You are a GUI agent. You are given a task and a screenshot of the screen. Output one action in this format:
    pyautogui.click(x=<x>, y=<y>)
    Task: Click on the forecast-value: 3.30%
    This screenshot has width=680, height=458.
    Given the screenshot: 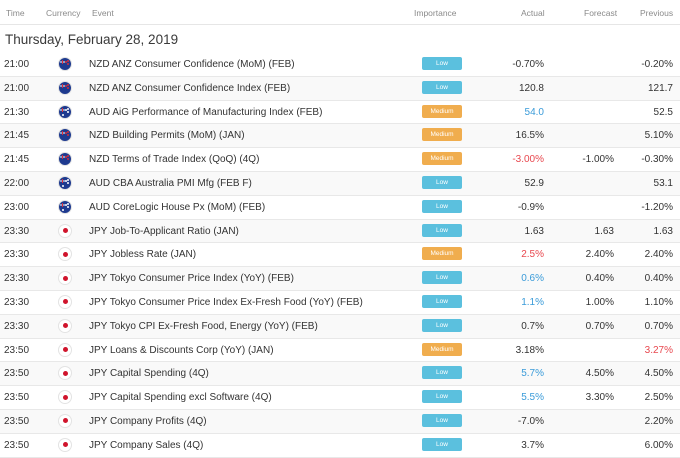 What is the action you would take?
    pyautogui.click(x=599, y=398)
    